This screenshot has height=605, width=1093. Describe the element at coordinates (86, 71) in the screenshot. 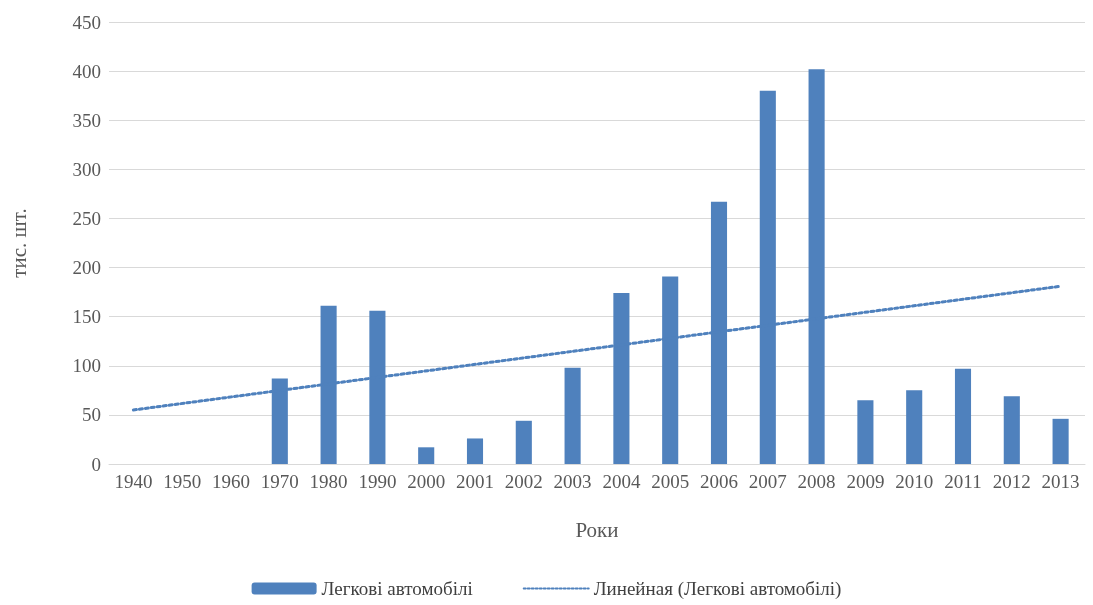

I see `y-tick-label: 400` at that location.